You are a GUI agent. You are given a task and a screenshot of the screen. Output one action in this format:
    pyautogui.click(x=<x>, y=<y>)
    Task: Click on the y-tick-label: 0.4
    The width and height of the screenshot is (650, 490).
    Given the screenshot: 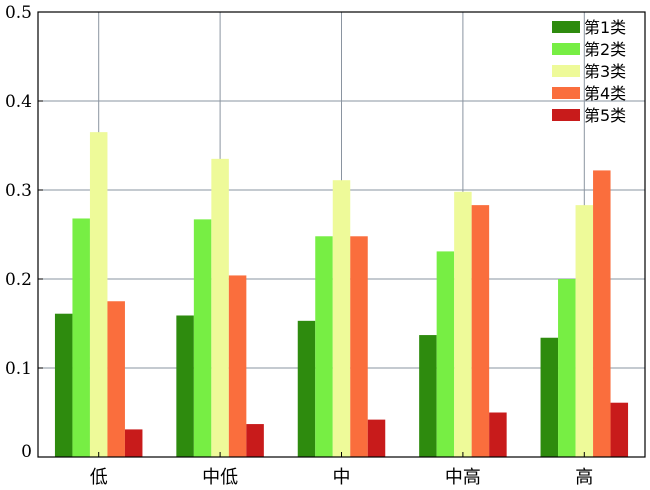 What is the action you would take?
    pyautogui.click(x=18, y=102)
    